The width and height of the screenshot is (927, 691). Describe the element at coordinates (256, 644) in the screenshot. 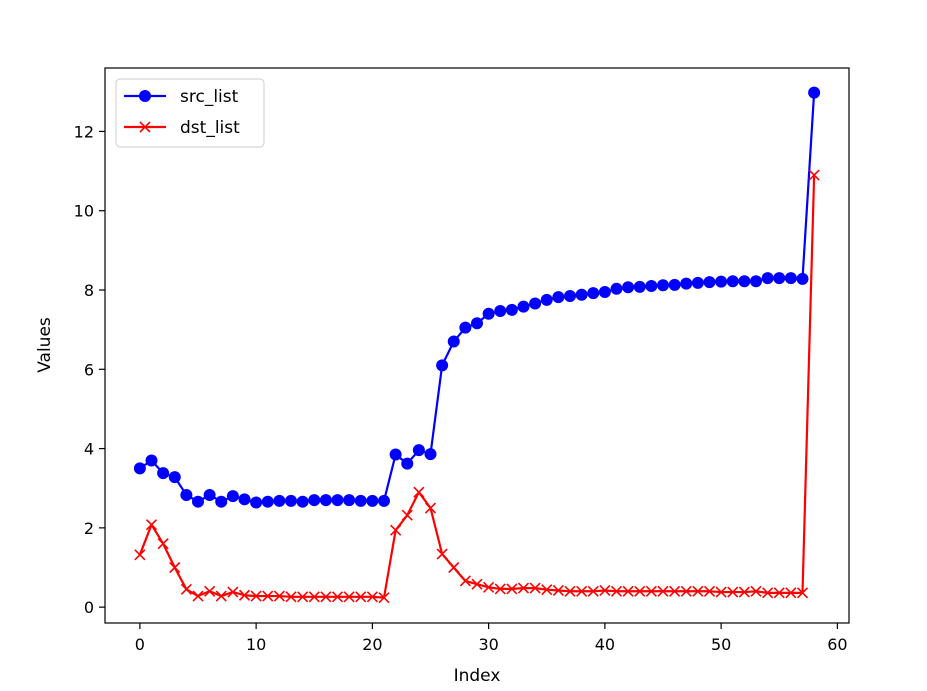

I see `x-tick-label: 10` at that location.